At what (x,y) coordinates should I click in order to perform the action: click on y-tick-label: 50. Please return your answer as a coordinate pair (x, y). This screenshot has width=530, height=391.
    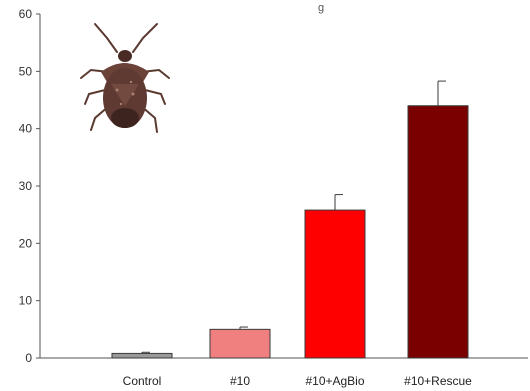
    Looking at the image, I should click on (26, 71).